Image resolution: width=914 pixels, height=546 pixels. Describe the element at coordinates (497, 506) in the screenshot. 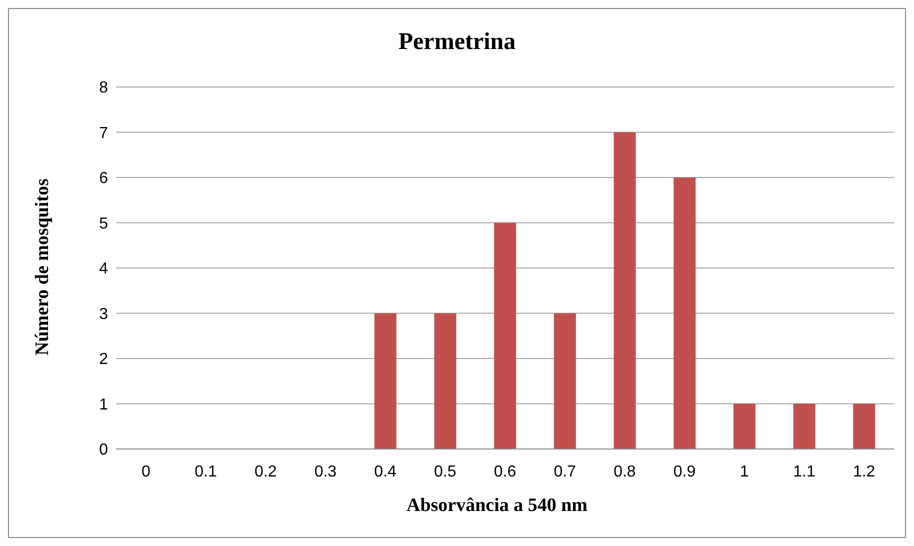

I see `x-axis-title: Absorvância a 540 nm` at that location.